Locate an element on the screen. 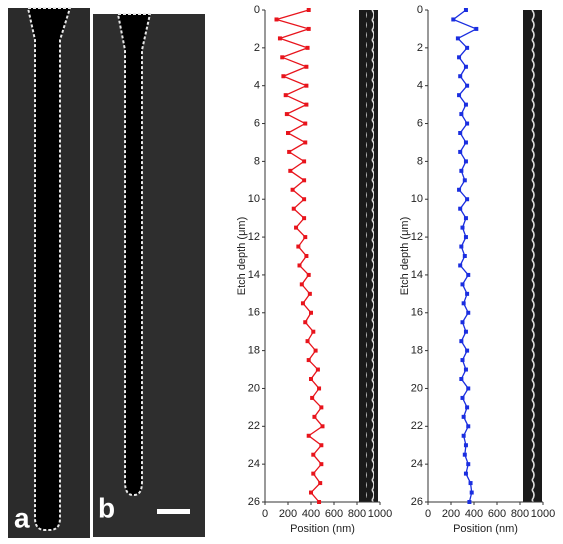 The width and height of the screenshot is (563, 544). x-tick-label: 200 is located at coordinates (288, 514).